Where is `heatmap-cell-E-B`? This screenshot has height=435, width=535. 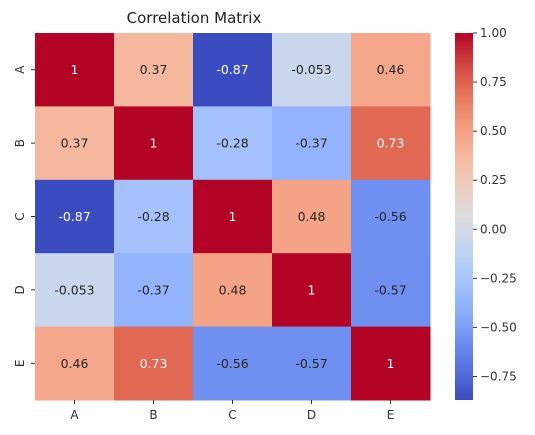 heatmap-cell-E-B is located at coordinates (154, 363).